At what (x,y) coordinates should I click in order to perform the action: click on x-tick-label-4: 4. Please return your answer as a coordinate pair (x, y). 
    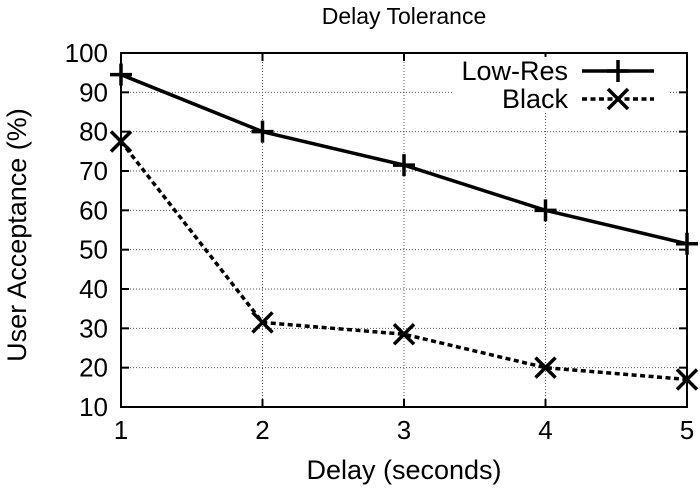
    Looking at the image, I should click on (545, 430).